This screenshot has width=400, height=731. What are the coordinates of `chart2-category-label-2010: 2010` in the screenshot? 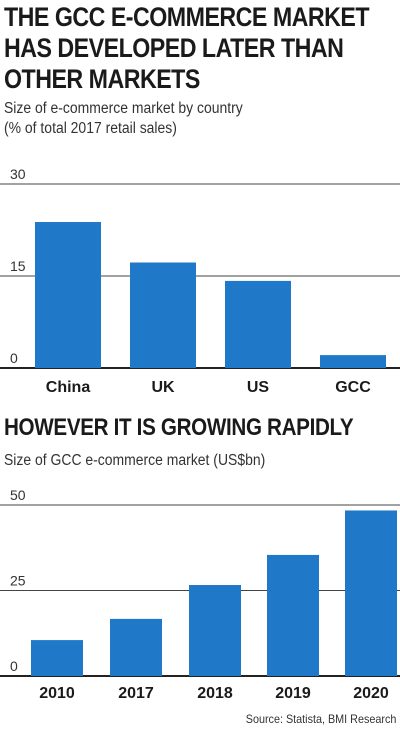 It's located at (57, 693).